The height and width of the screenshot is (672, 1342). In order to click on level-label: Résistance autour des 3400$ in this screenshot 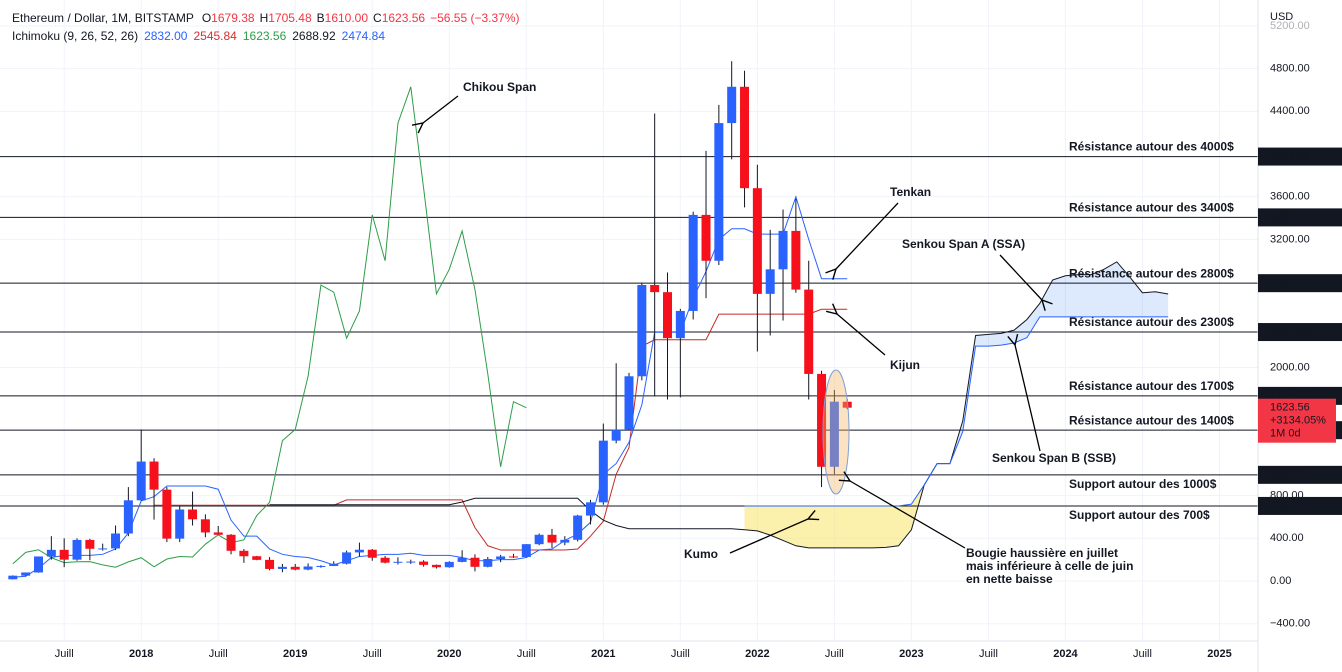, I will do `click(1151, 208)`.